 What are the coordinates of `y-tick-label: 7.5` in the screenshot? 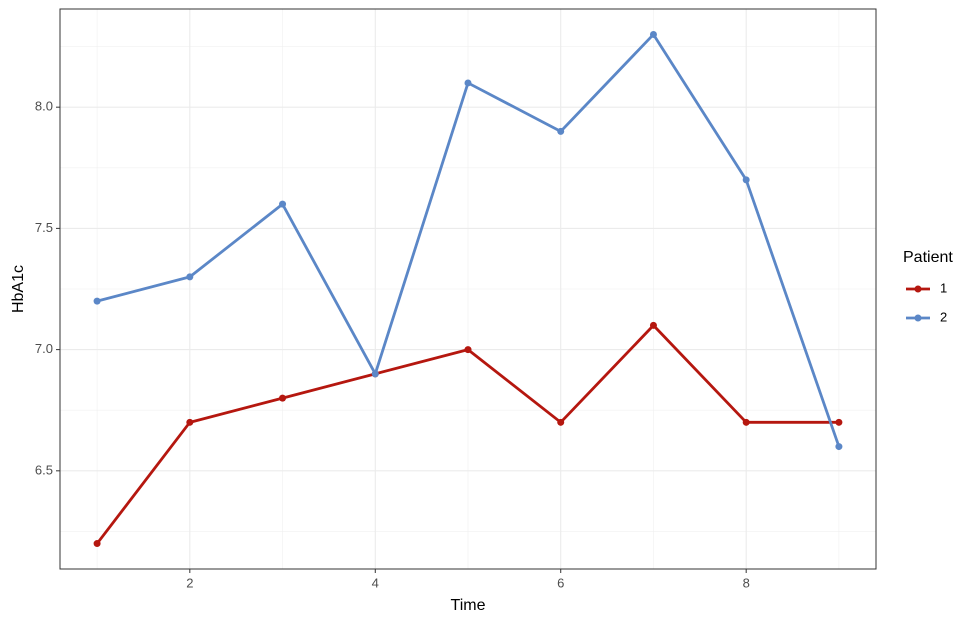 It's located at (44, 227).